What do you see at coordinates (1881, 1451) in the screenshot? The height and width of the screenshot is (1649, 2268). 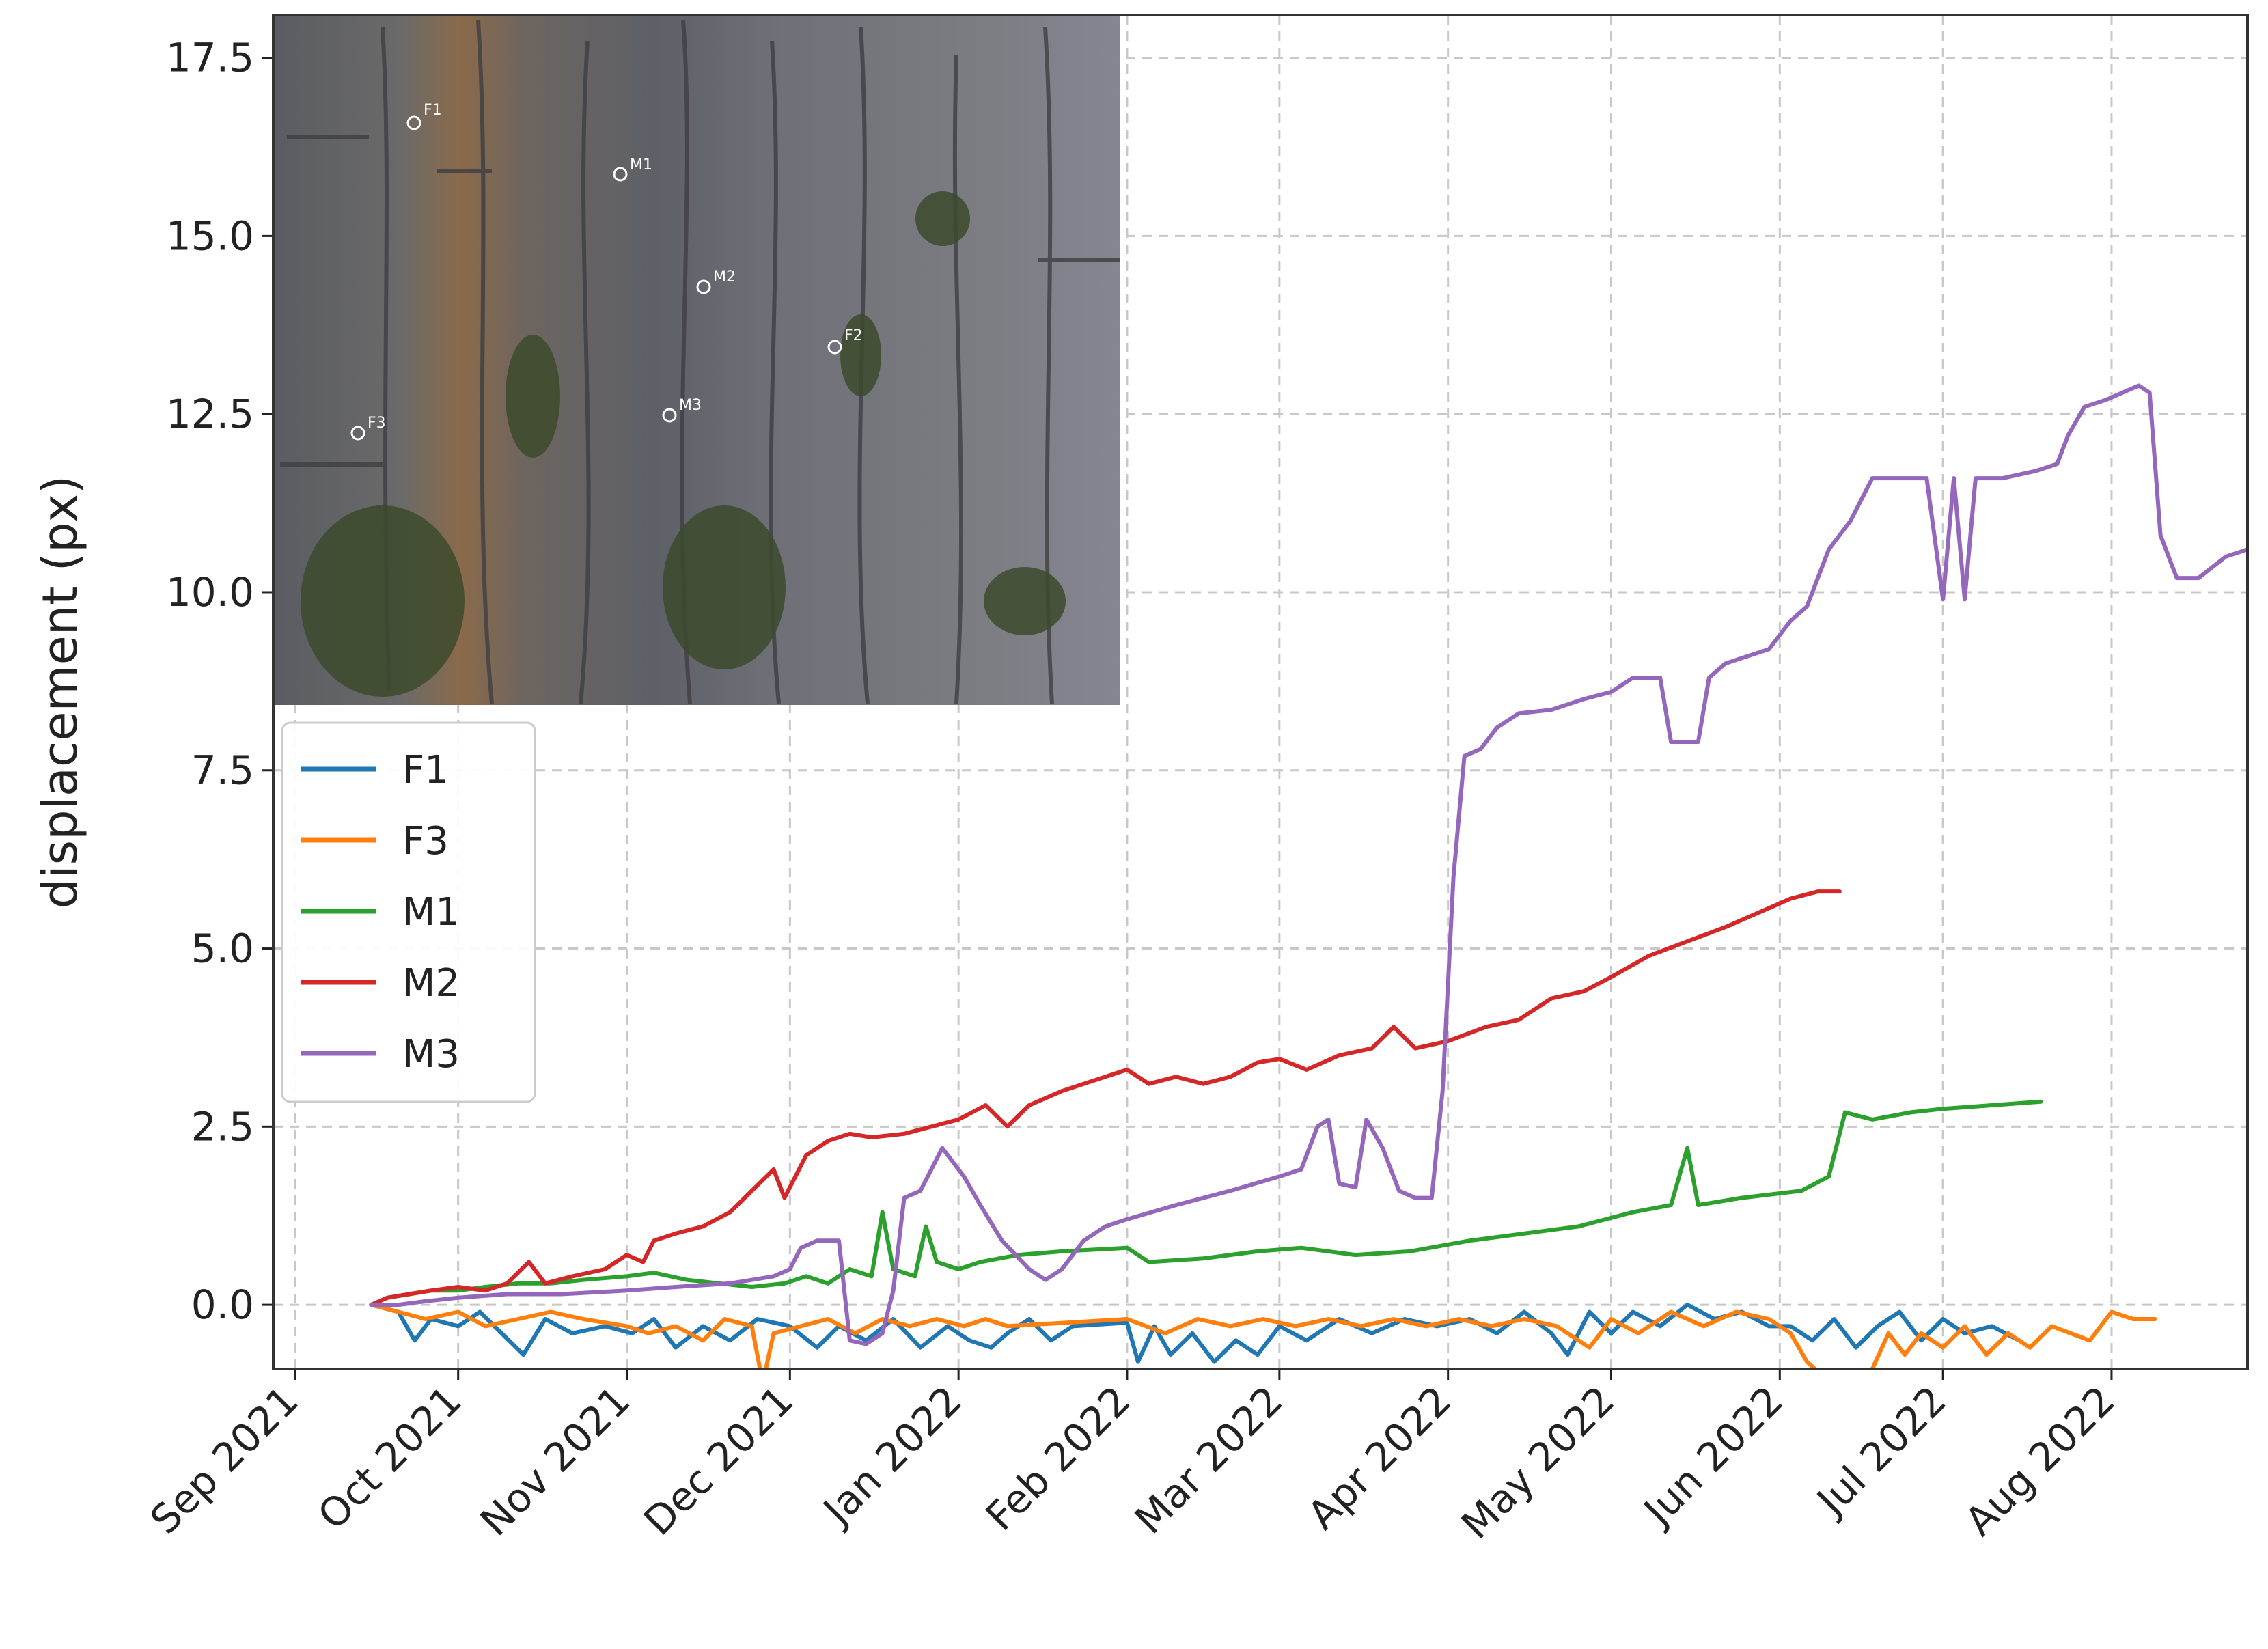 I see `x-tick-label: Jul 2022` at bounding box center [1881, 1451].